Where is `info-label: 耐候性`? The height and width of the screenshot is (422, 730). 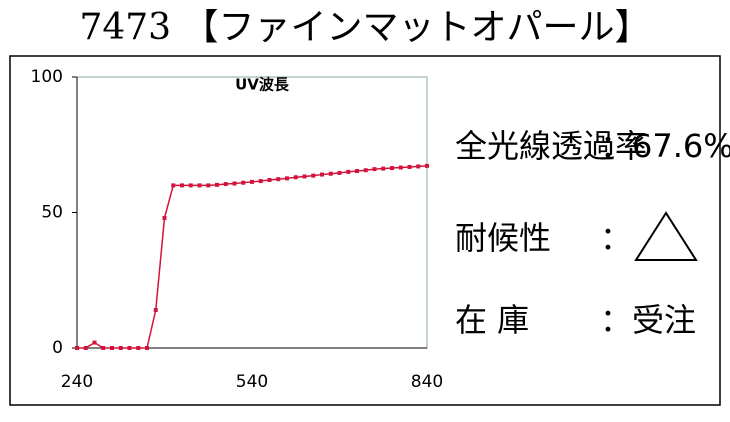
info-label: 耐候性 is located at coordinates (503, 238).